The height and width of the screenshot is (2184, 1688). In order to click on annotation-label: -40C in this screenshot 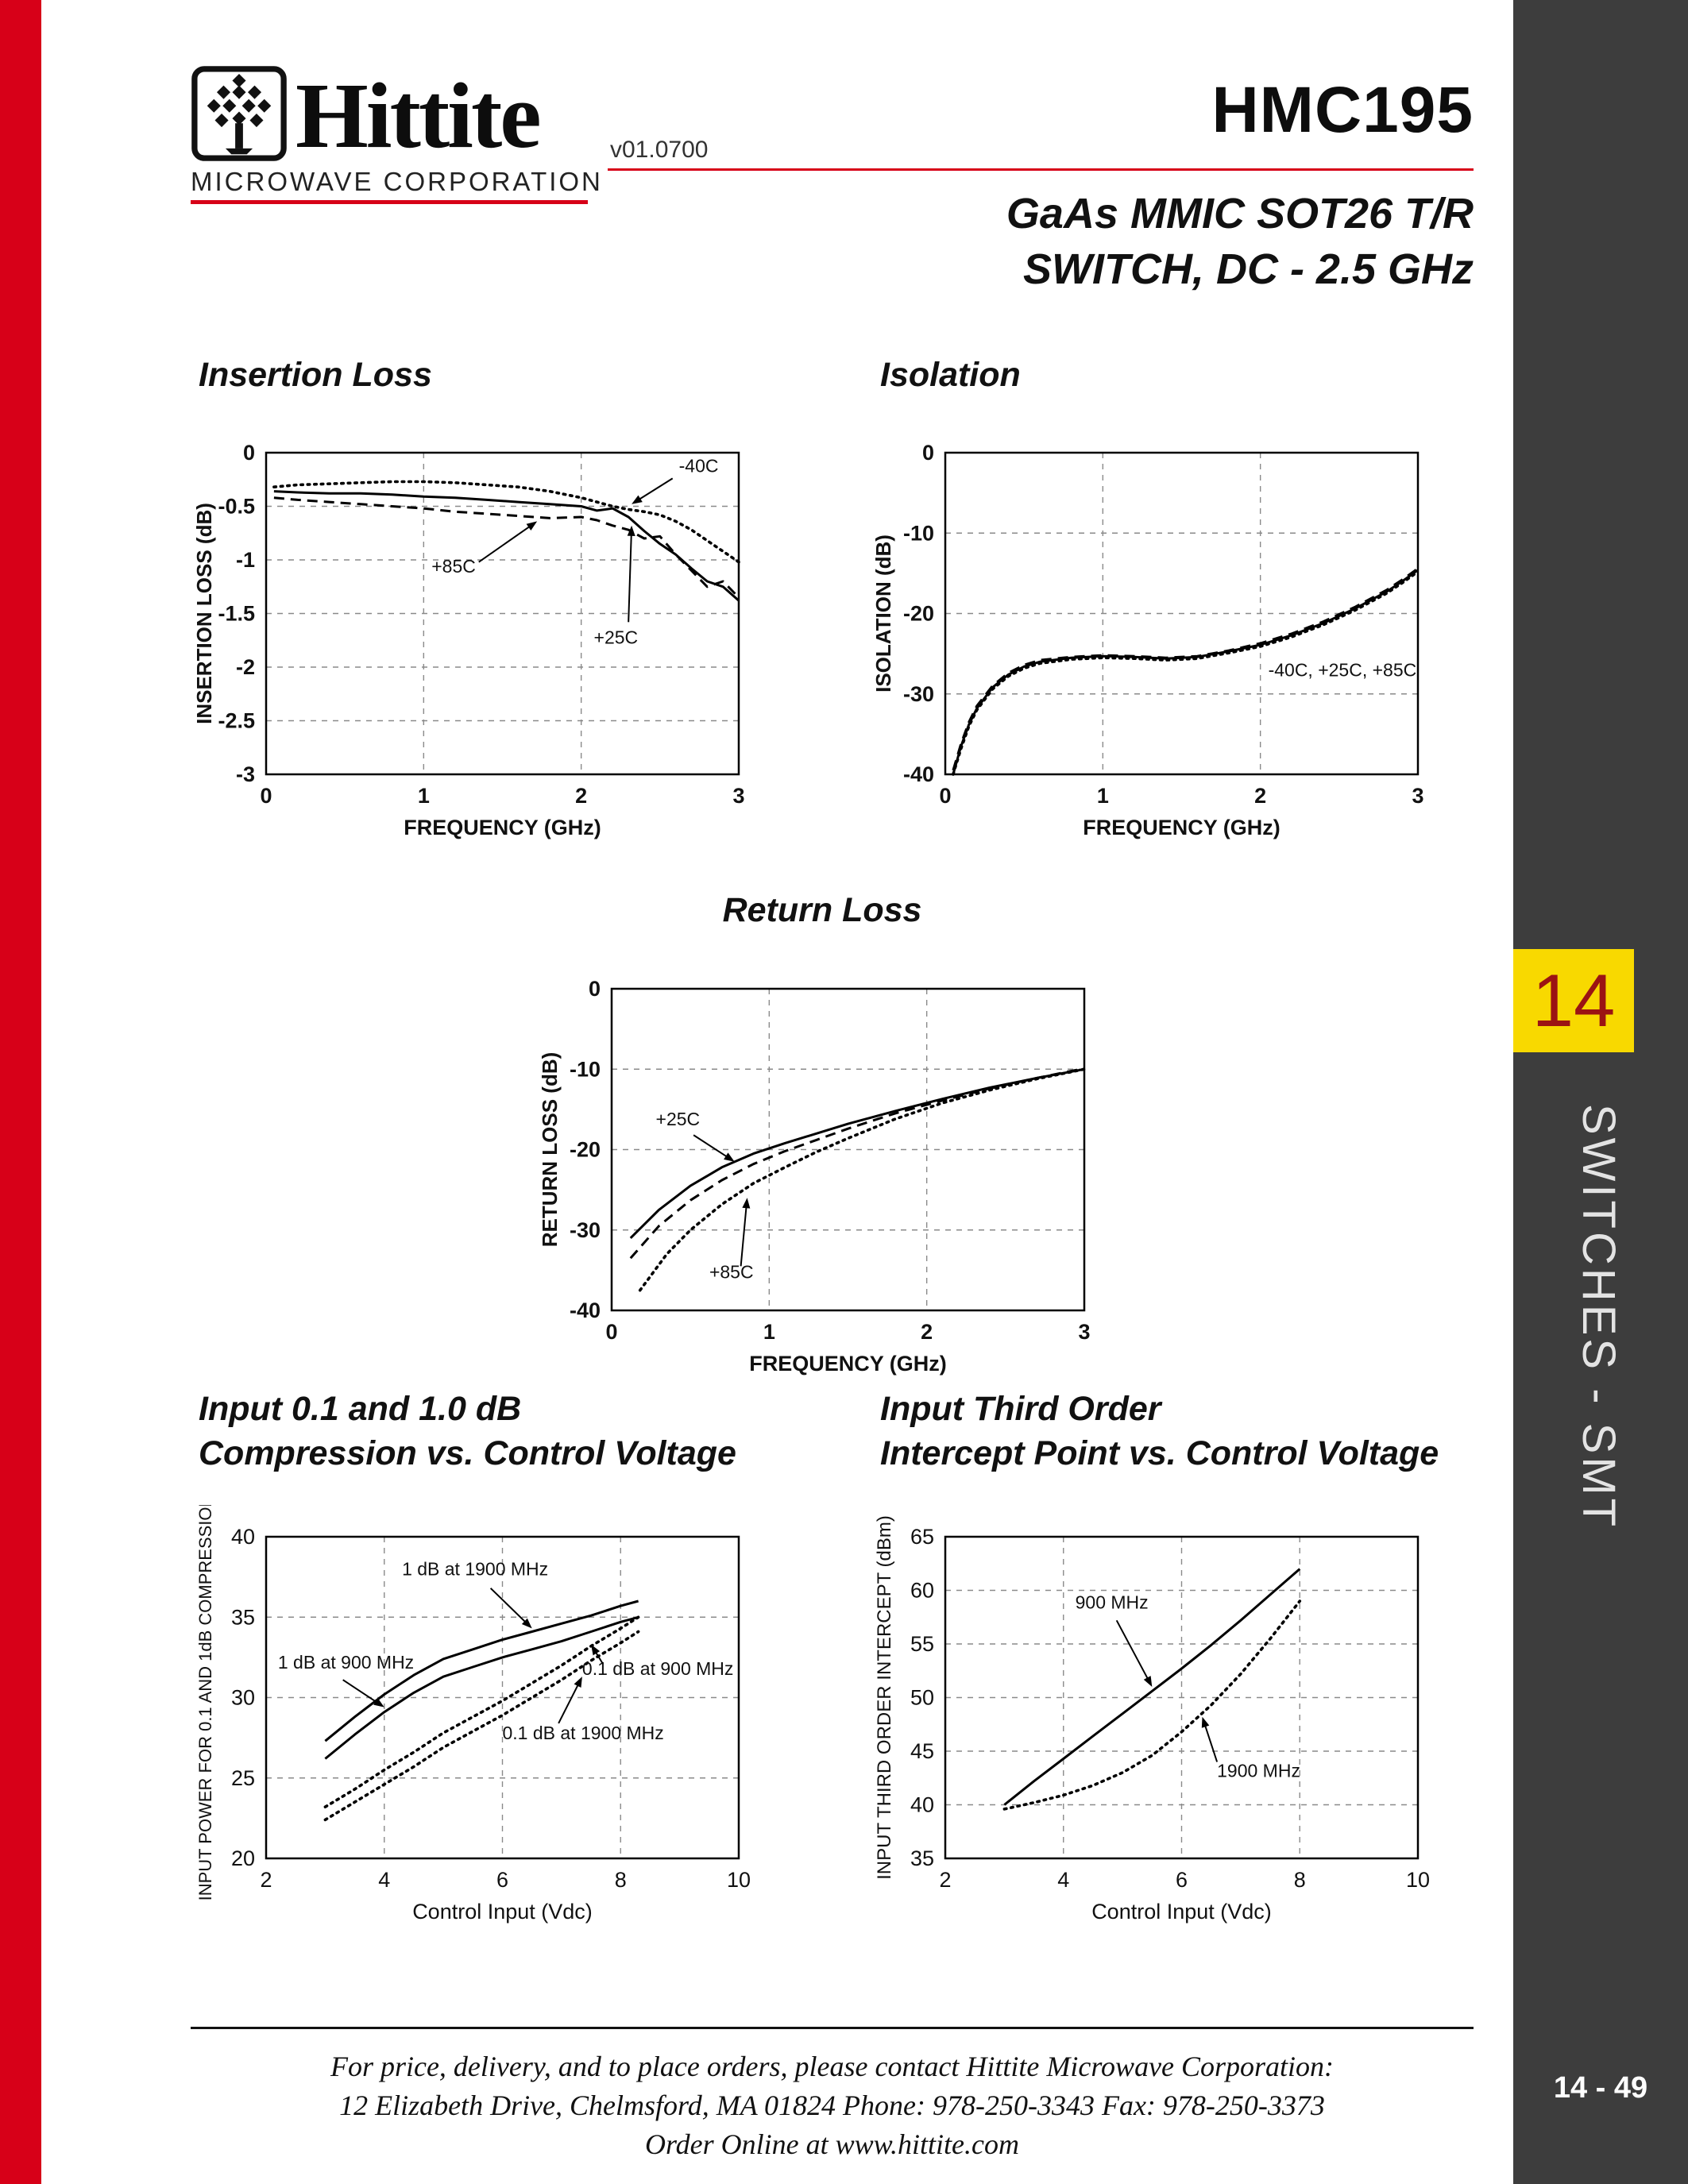, I will do `click(699, 466)`.